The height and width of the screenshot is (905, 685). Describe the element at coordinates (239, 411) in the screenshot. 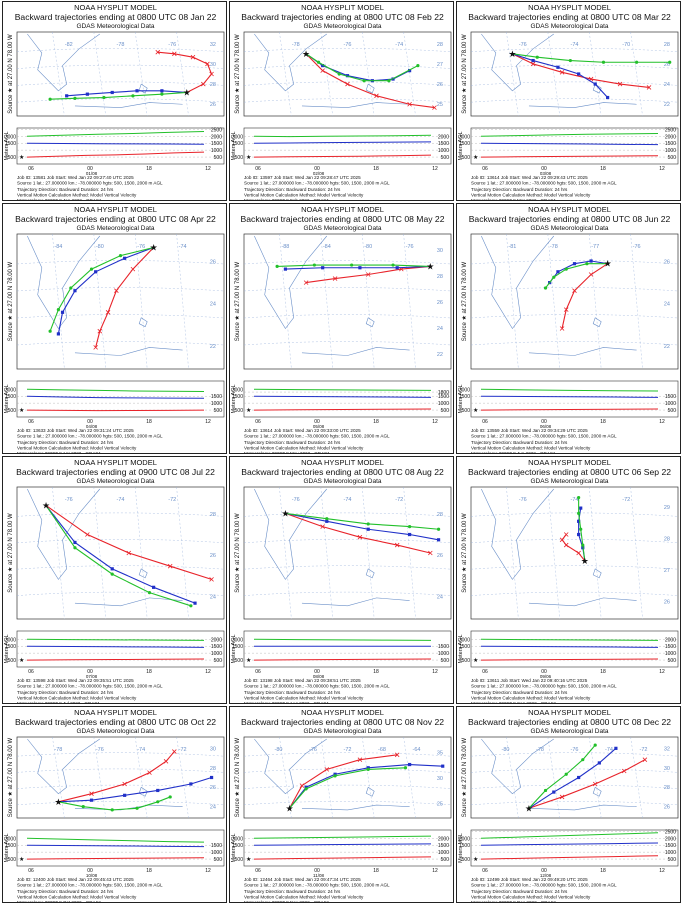

I see `height-tick-label: 500` at that location.